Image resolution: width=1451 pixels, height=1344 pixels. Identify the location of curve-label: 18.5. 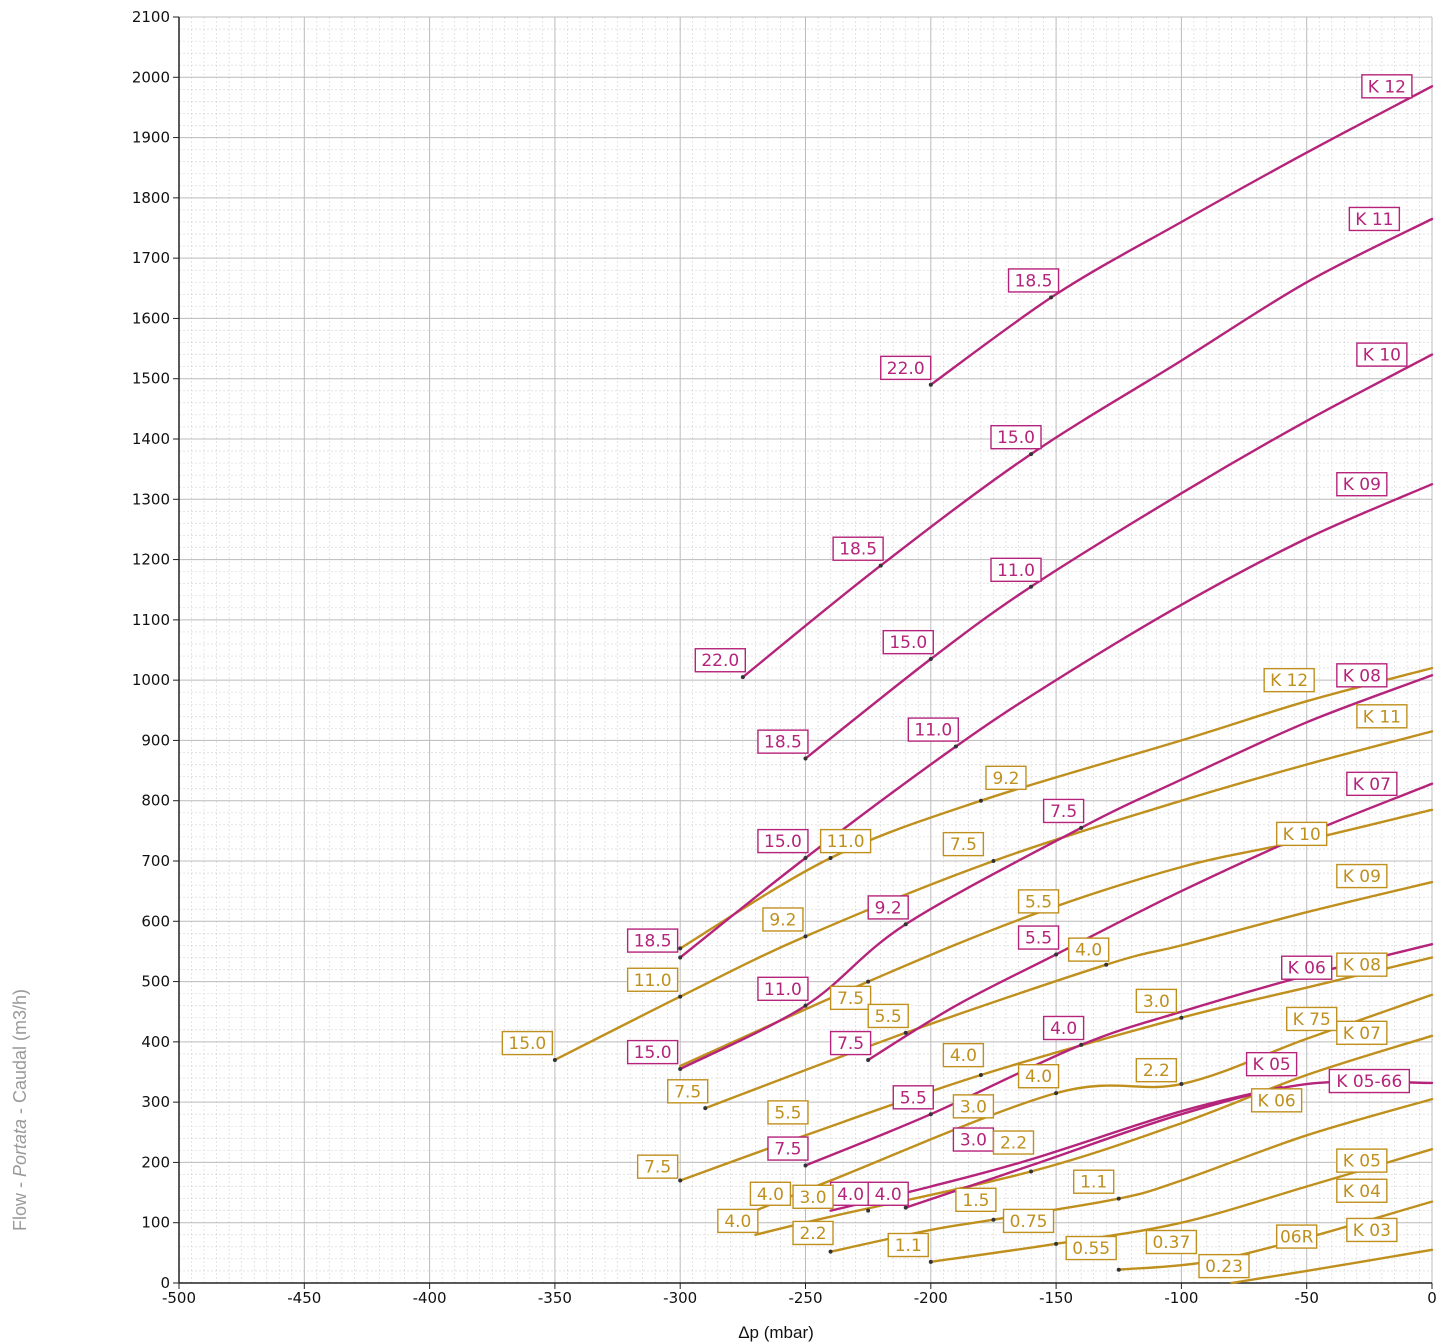
(1033, 280).